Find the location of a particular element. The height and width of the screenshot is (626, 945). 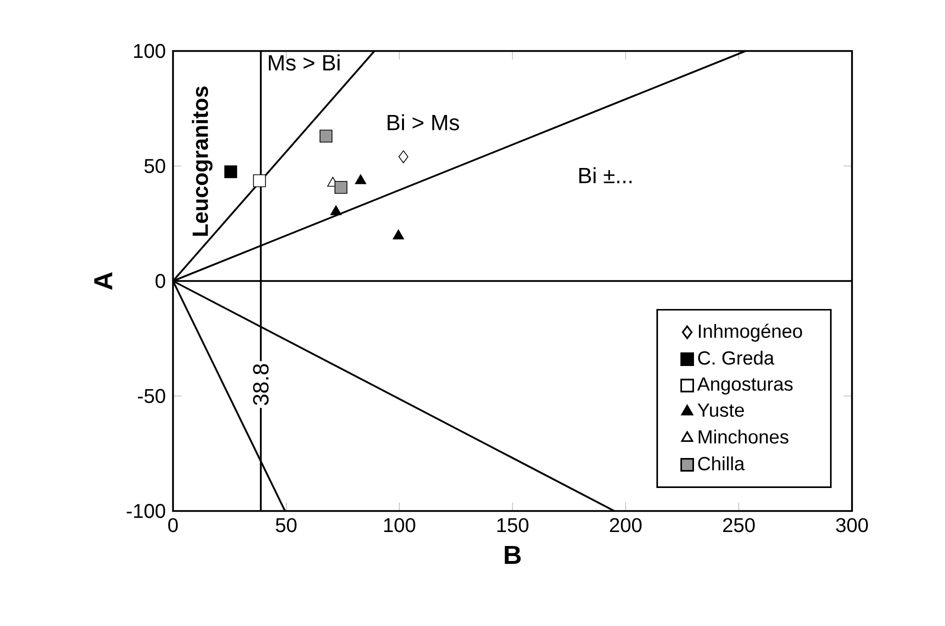

legend-label: Yuste is located at coordinates (721, 410).